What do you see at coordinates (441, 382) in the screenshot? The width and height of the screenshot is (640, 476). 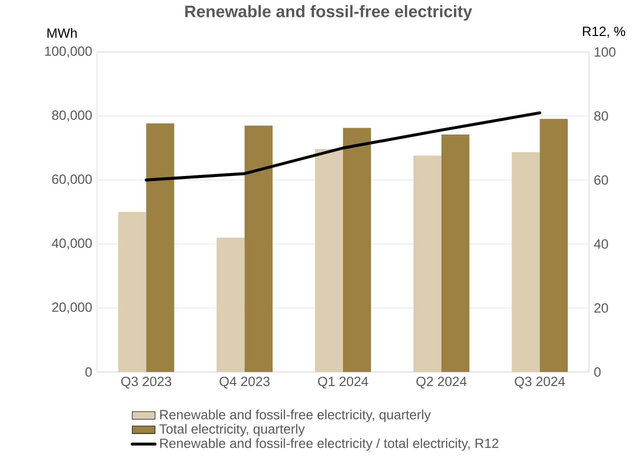 I see `x-tick-label: Q2 2024` at bounding box center [441, 382].